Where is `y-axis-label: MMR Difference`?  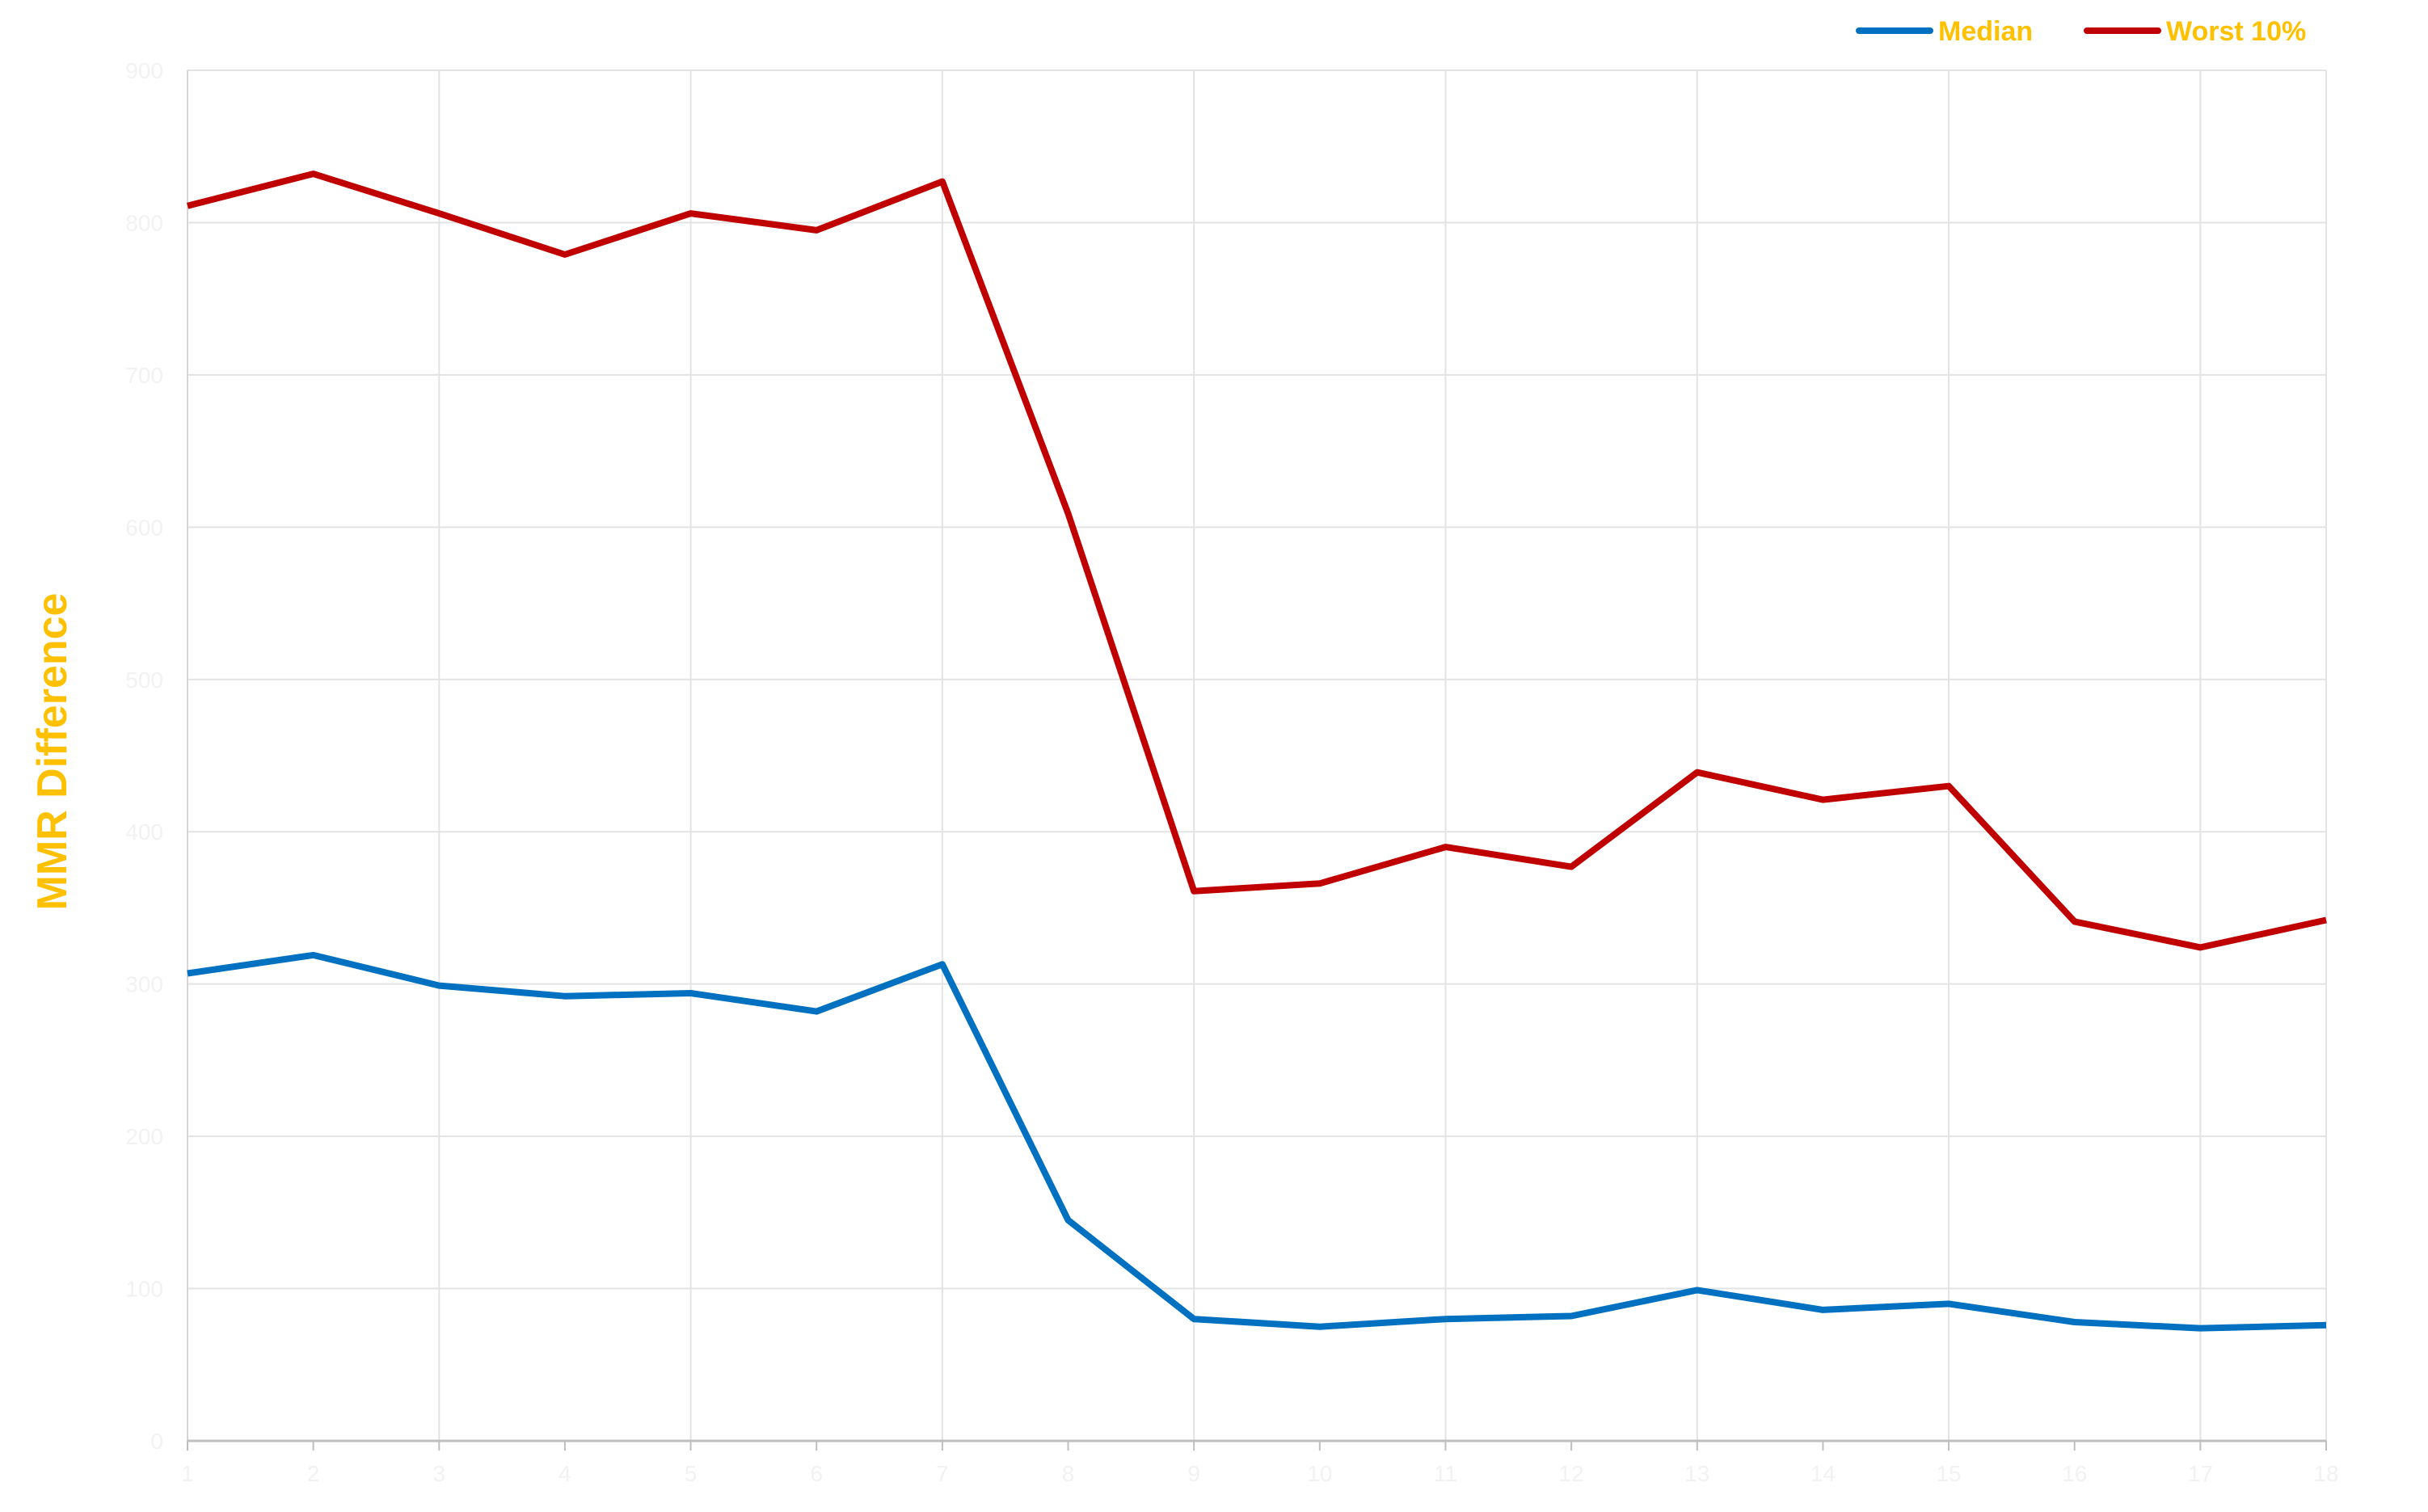
y-axis-label: MMR Difference is located at coordinates (52, 752).